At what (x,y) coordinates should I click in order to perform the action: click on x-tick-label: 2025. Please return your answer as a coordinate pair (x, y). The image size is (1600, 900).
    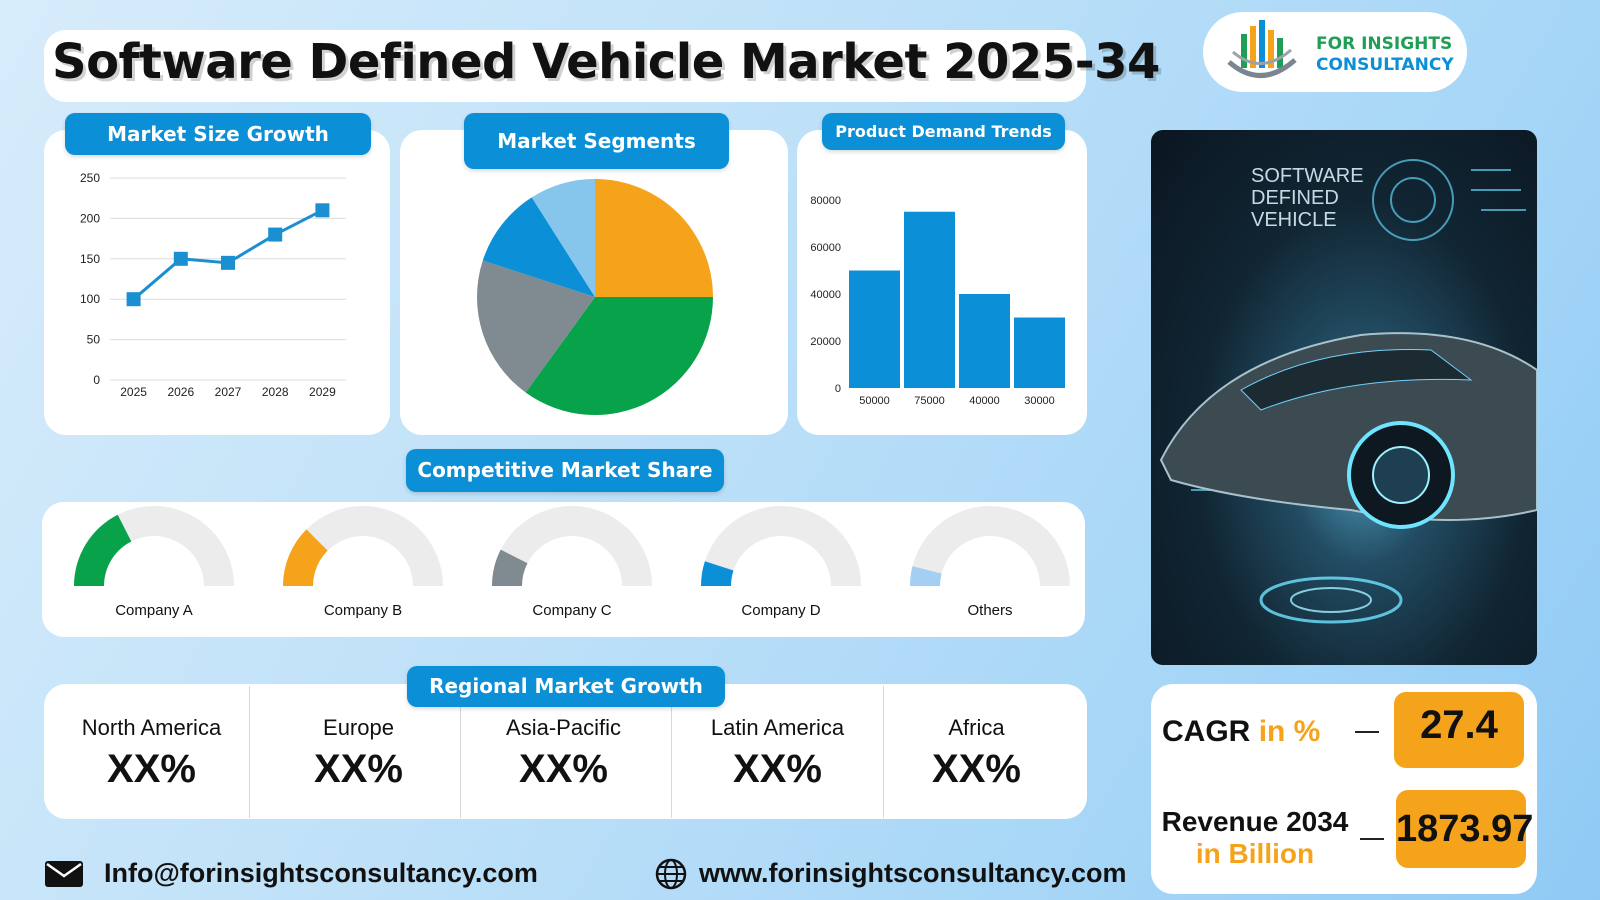
    Looking at the image, I should click on (133, 392).